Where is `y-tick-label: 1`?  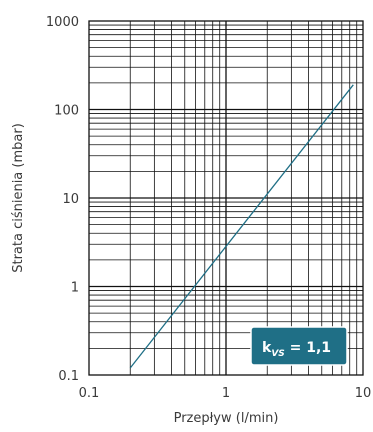 y-tick-label: 1 is located at coordinates (75, 288).